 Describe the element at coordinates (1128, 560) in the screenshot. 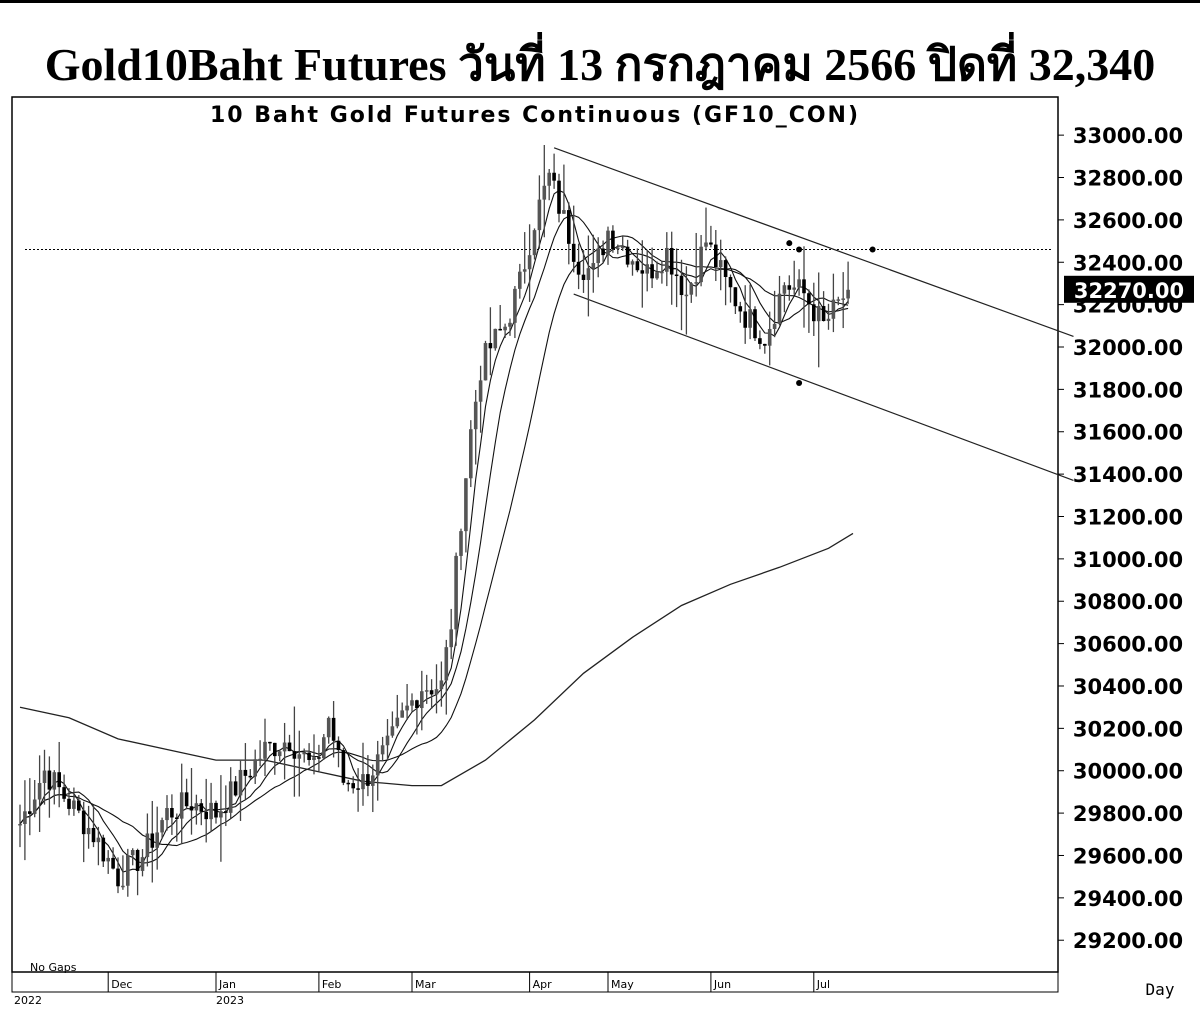

I see `y-tick-label: 31000.00` at that location.